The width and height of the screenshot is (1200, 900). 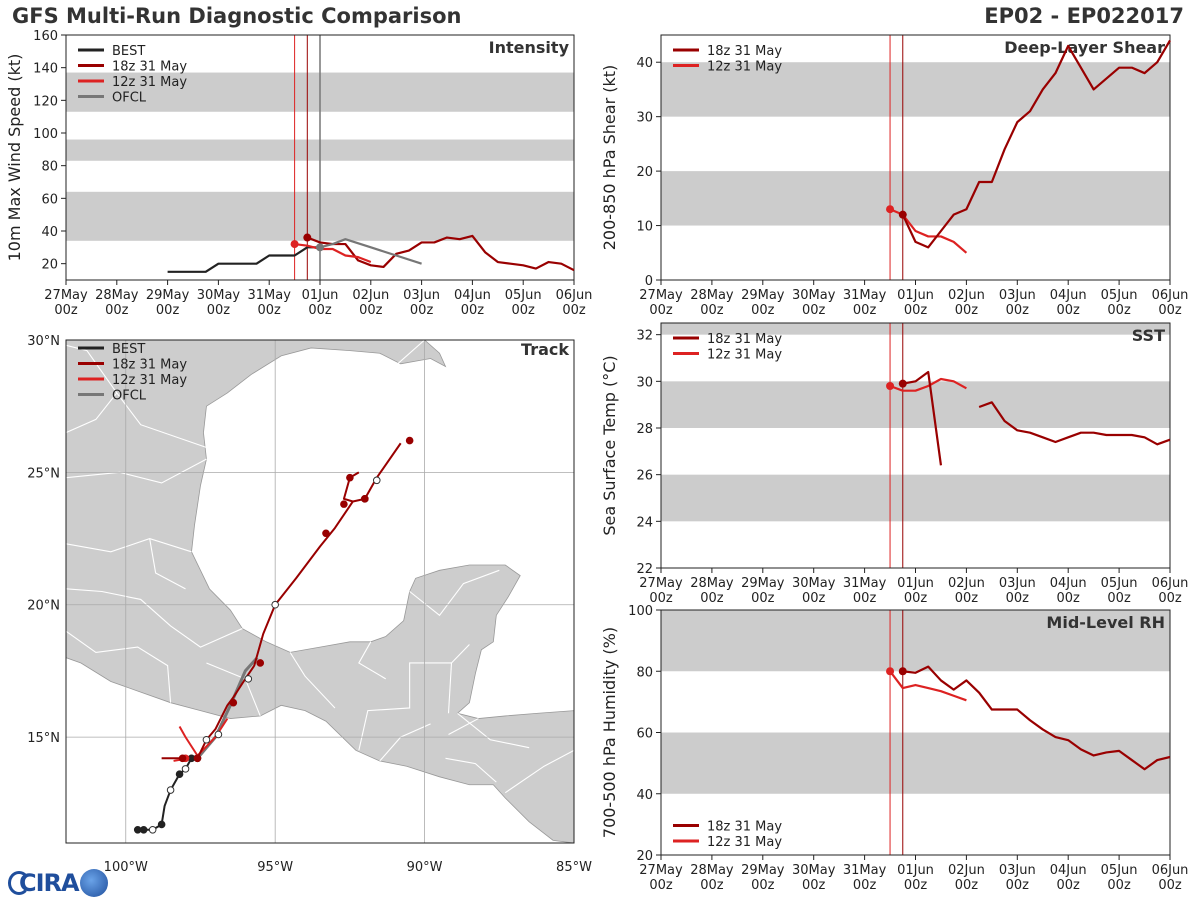 I want to click on lon-tick-label: 100°W, so click(x=126, y=867).